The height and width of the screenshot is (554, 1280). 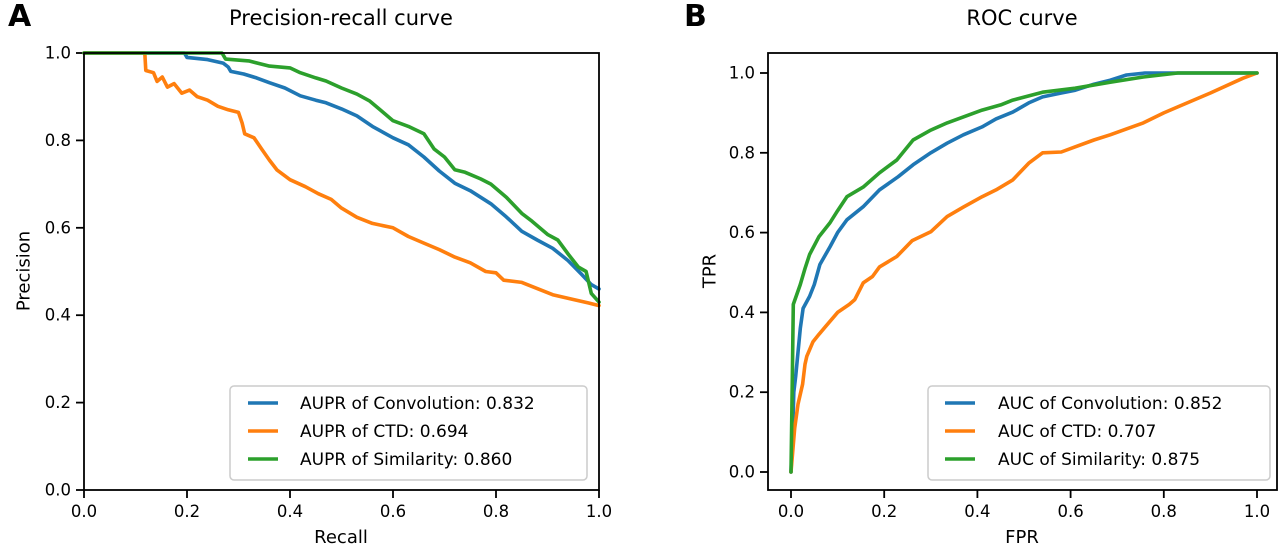 What do you see at coordinates (1022, 18) in the screenshot?
I see `panel-b-title: ROC curve` at bounding box center [1022, 18].